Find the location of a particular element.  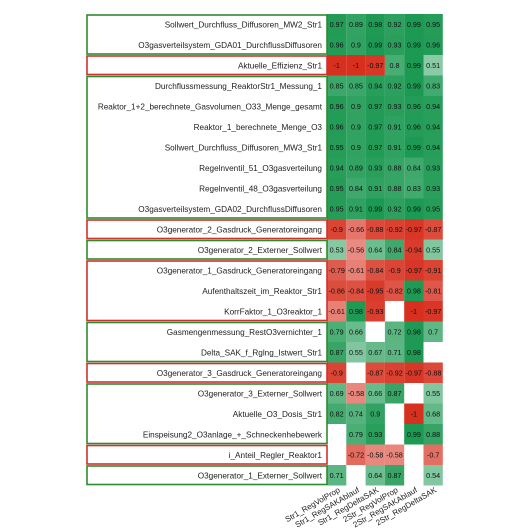

row-label: Delta_SAK_f_Rglng_Istwert_Str1 is located at coordinates (262, 352).